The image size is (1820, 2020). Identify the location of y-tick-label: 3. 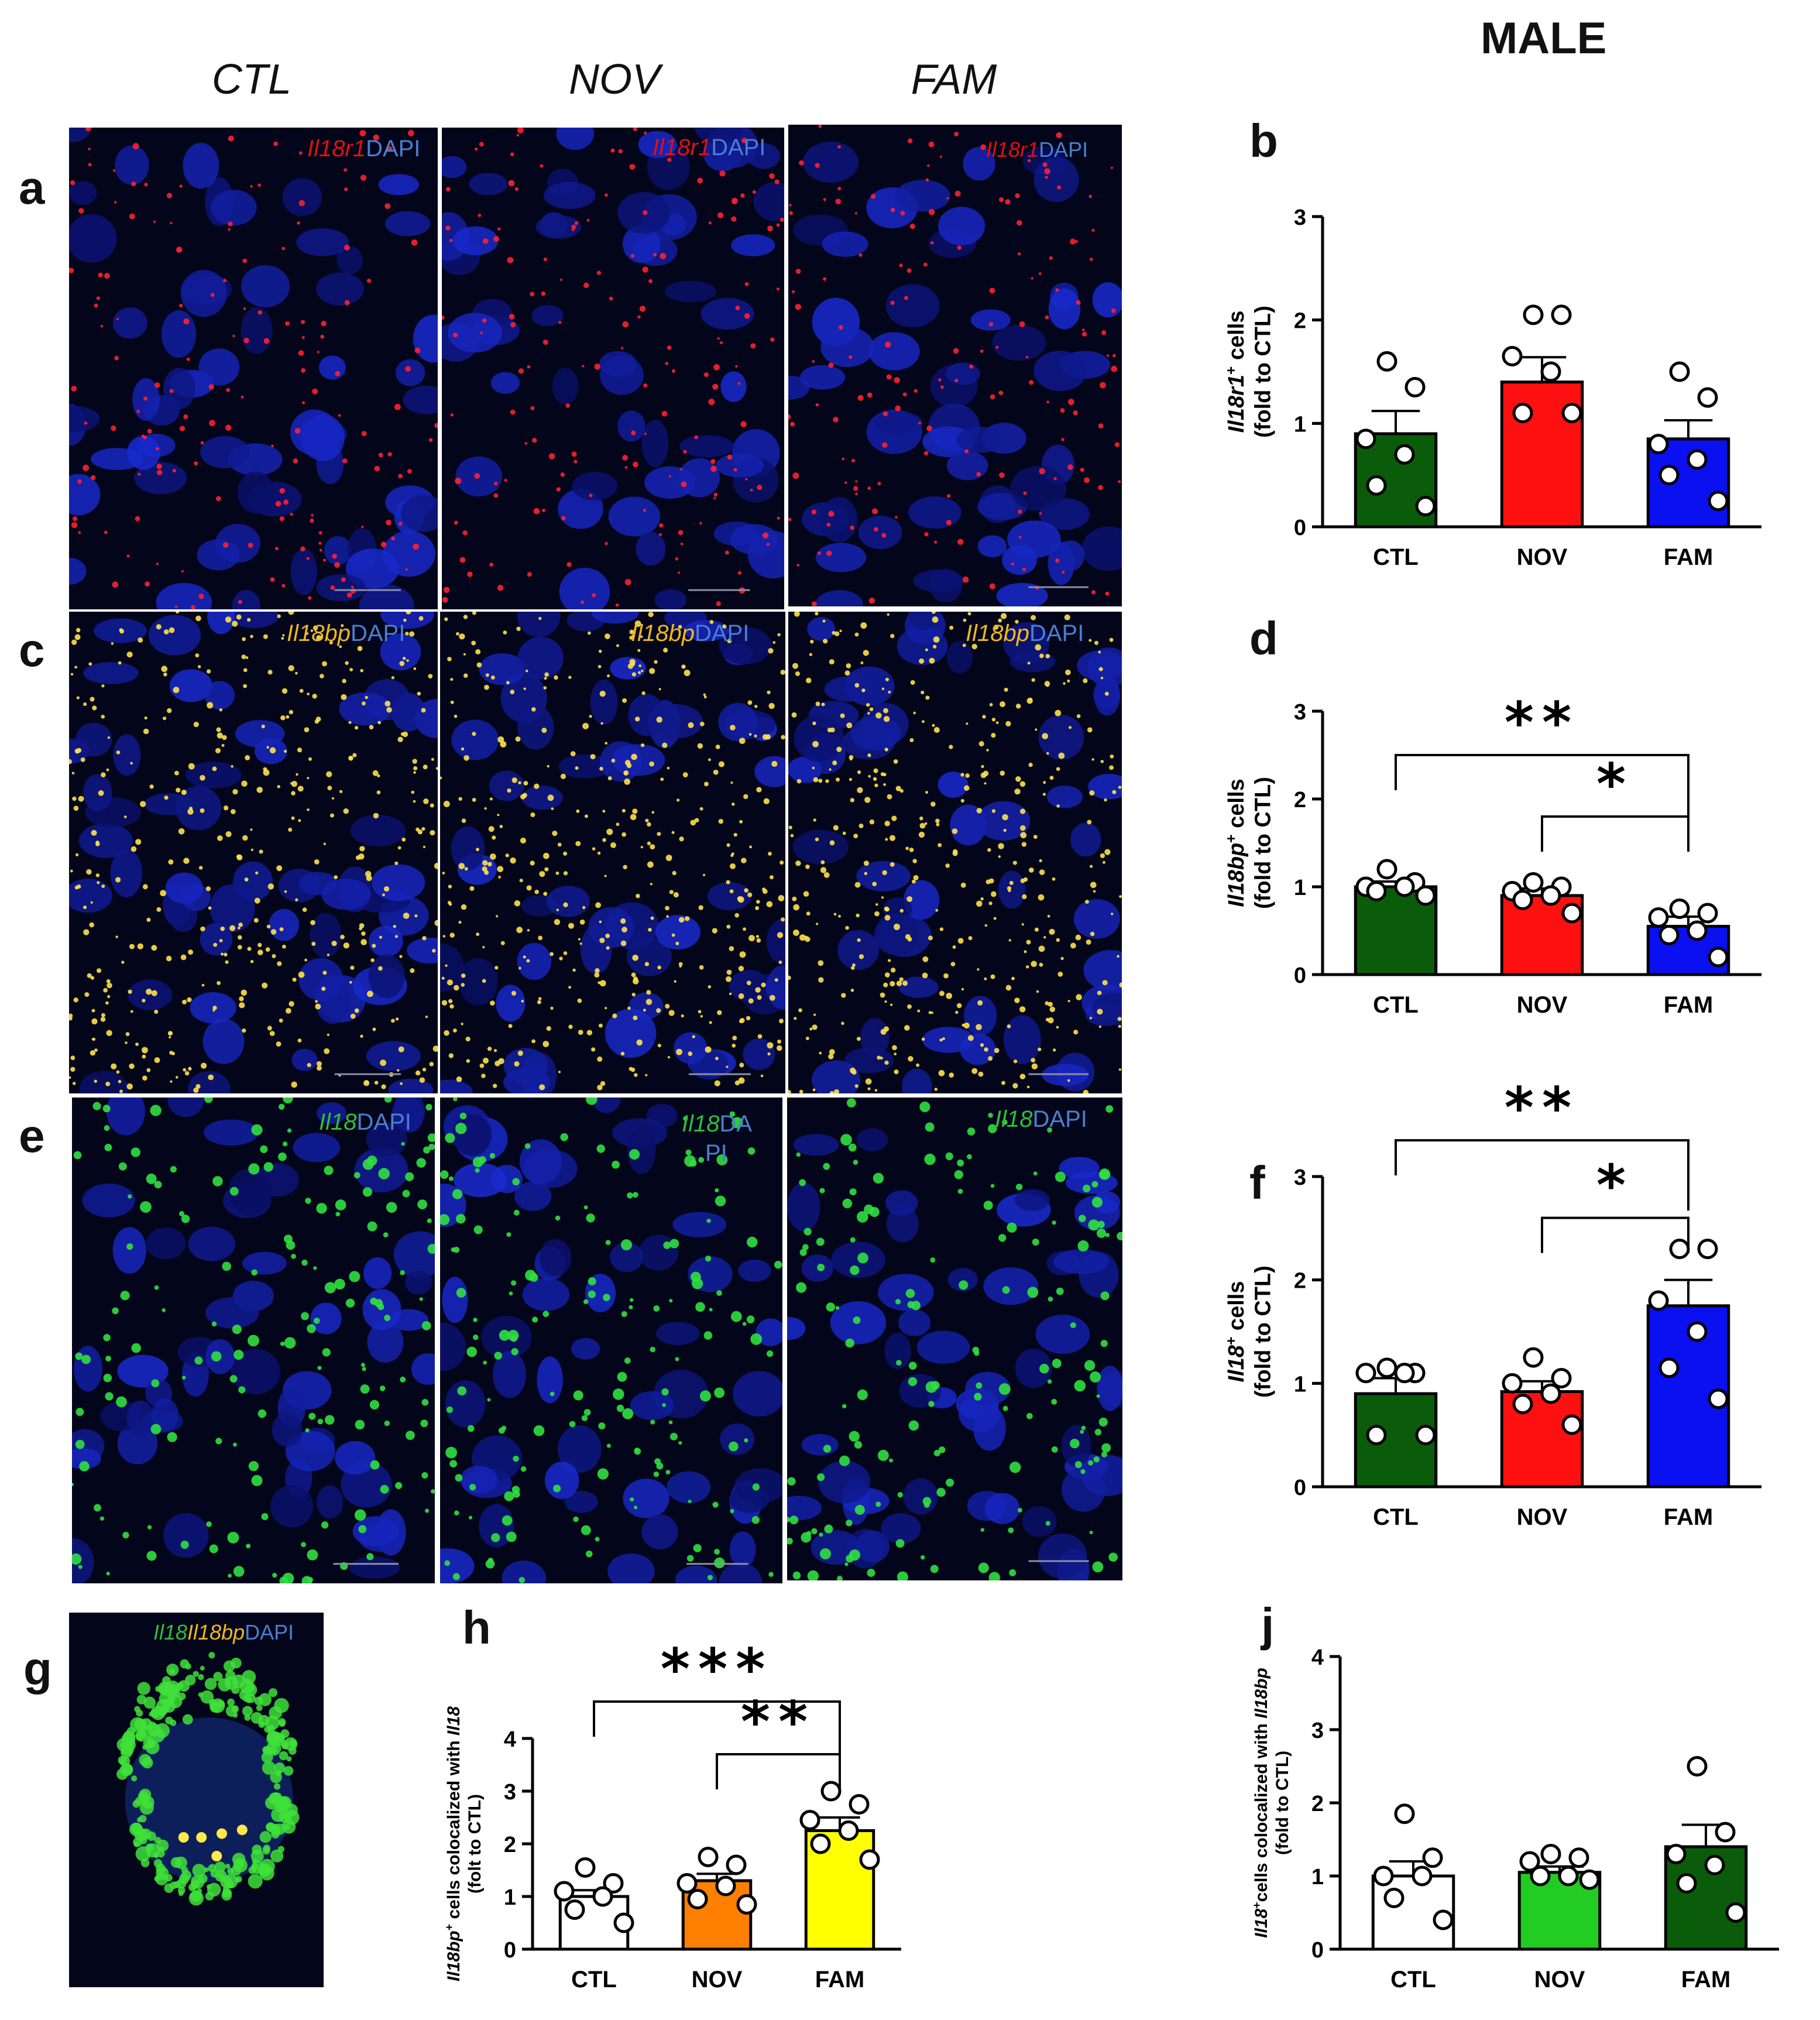
(1317, 1731).